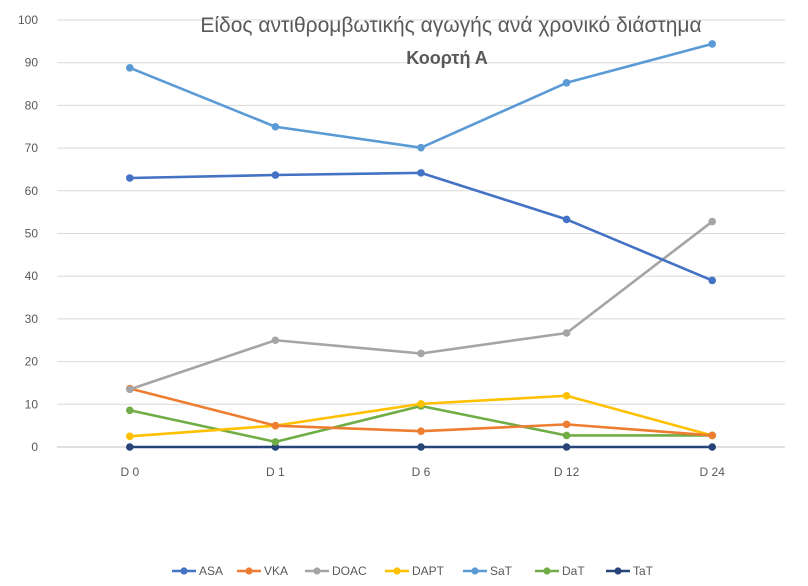 The height and width of the screenshot is (586, 808). I want to click on y-tick-label: 20, so click(32, 362).